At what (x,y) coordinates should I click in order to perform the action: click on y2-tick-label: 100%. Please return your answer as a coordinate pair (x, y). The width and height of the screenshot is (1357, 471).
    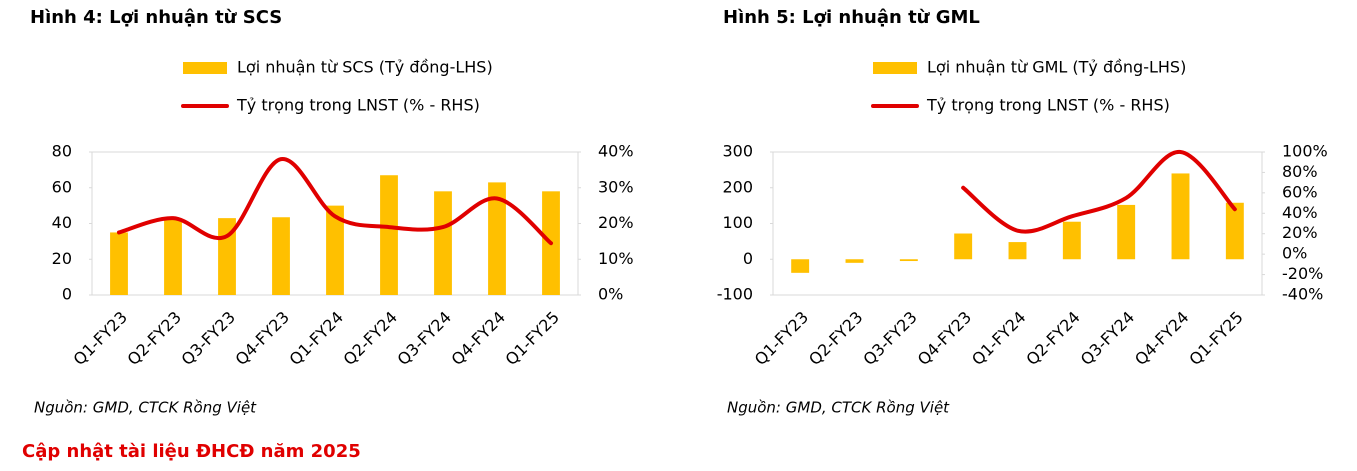
    Looking at the image, I should click on (1305, 151).